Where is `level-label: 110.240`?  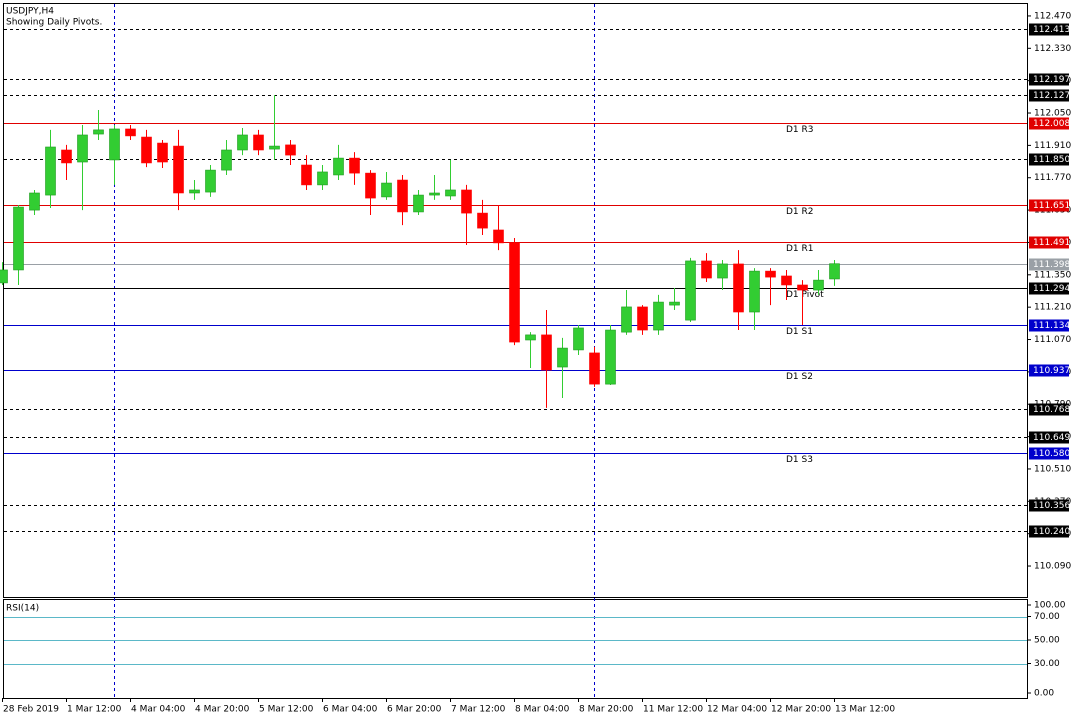 level-label: 110.240 is located at coordinates (1051, 532).